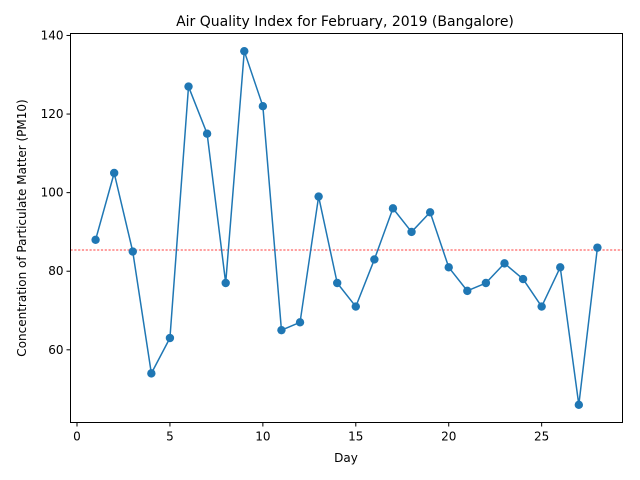 This screenshot has height=480, width=640. Describe the element at coordinates (355, 437) in the screenshot. I see `x-tick-label: 15` at that location.